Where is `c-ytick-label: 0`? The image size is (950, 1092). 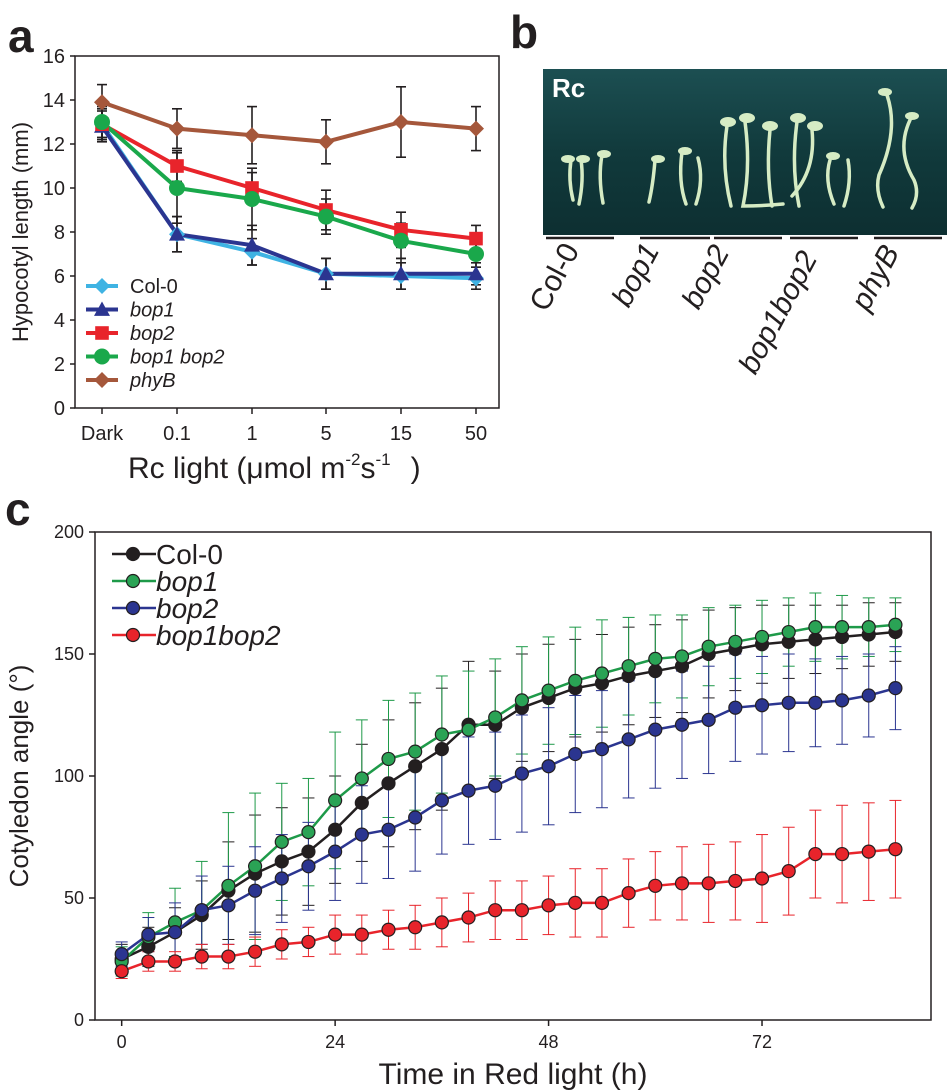
c-ytick-label: 0 is located at coordinates (79, 1020).